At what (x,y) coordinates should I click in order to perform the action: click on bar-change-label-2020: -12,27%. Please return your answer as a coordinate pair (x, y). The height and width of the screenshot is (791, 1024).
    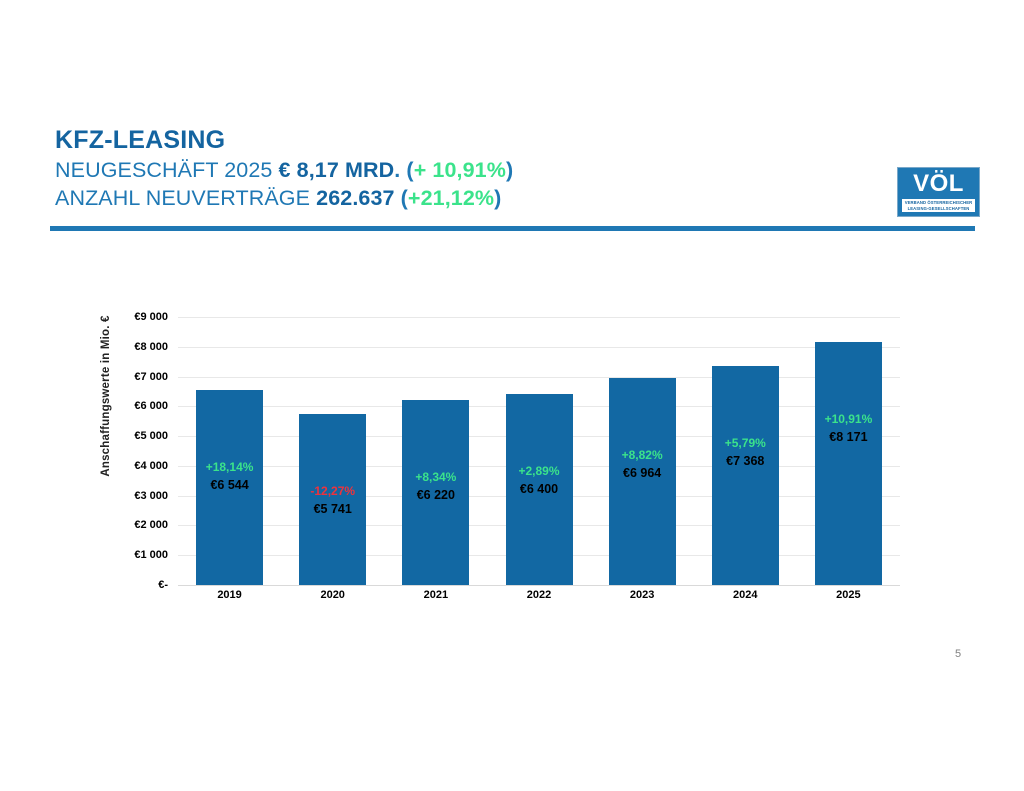
    Looking at the image, I should click on (333, 491).